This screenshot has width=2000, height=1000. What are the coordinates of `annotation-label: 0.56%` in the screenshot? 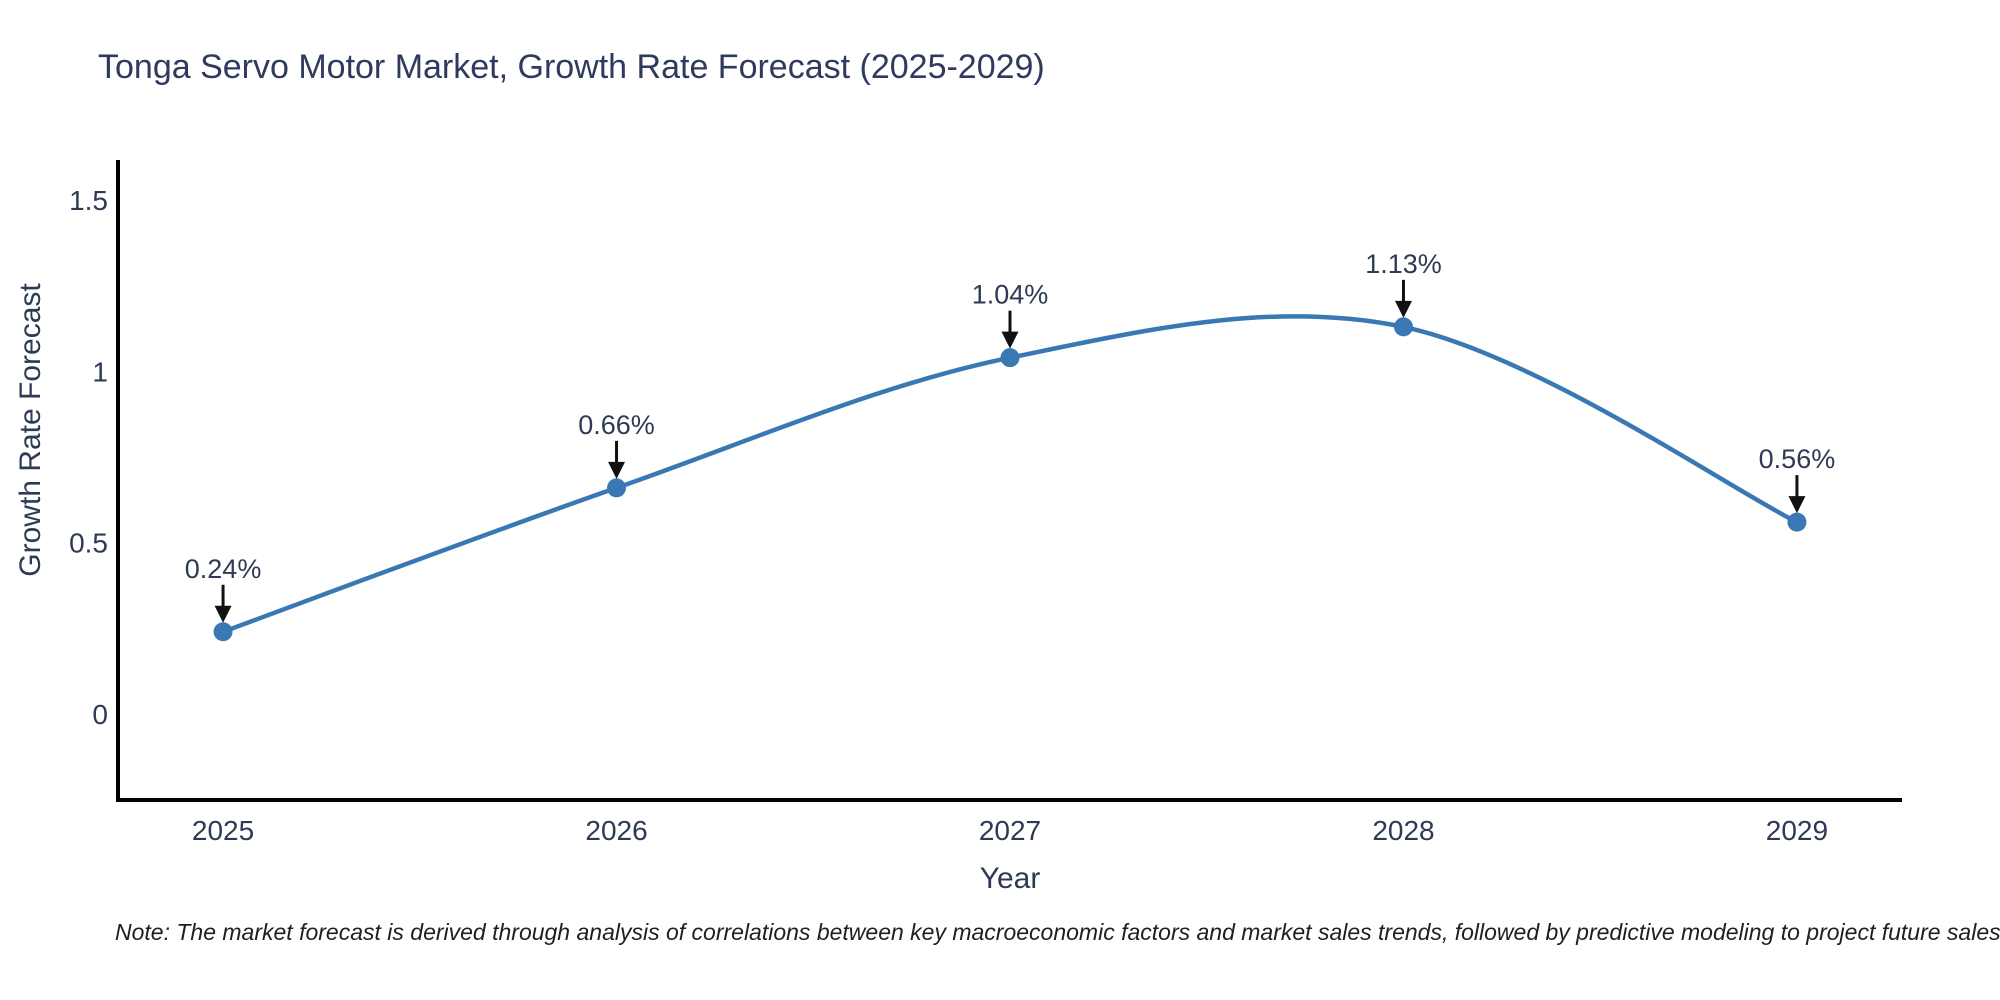 It's located at (1797, 459).